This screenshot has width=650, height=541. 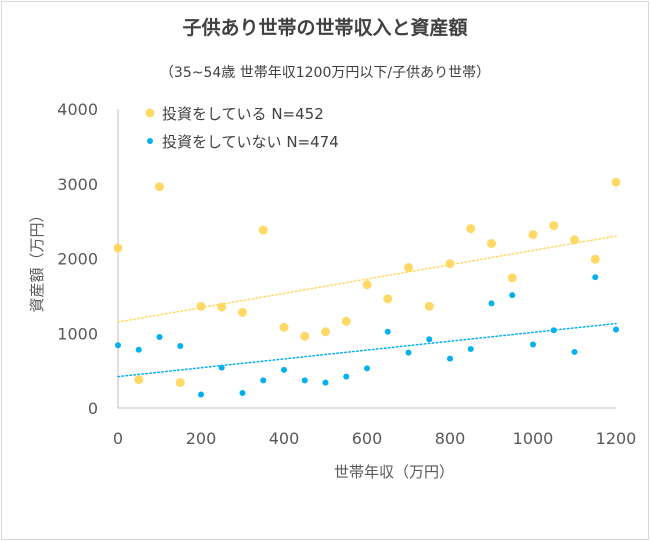 I want to click on y-tick-label: 2000, so click(x=77, y=259).